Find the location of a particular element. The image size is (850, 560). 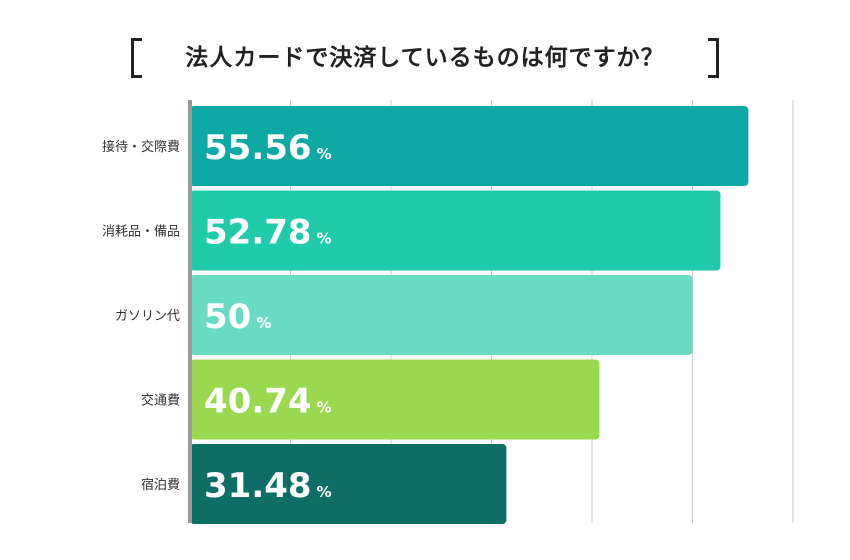

category-label: 交通費 is located at coordinates (160, 401).